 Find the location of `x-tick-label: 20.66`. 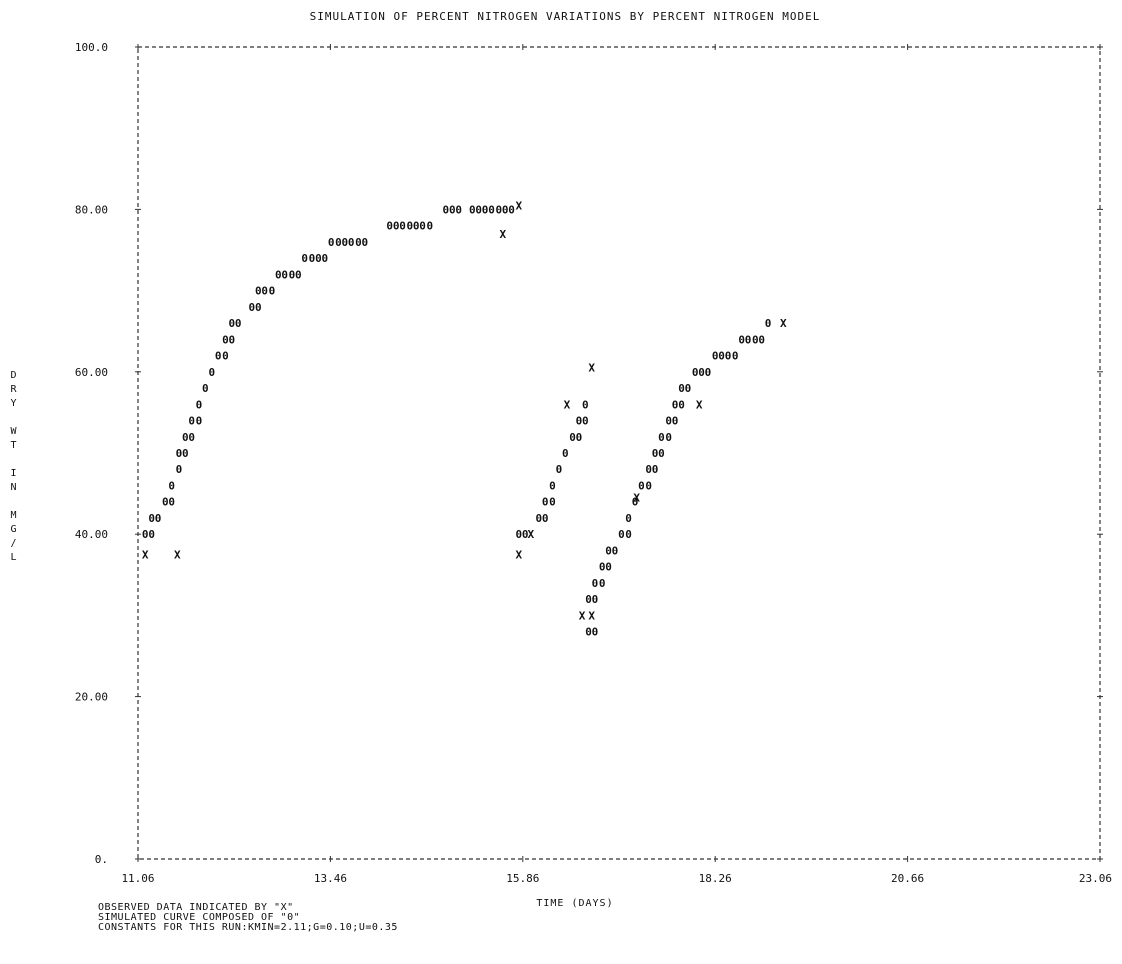

x-tick-label: 20.66 is located at coordinates (907, 878).